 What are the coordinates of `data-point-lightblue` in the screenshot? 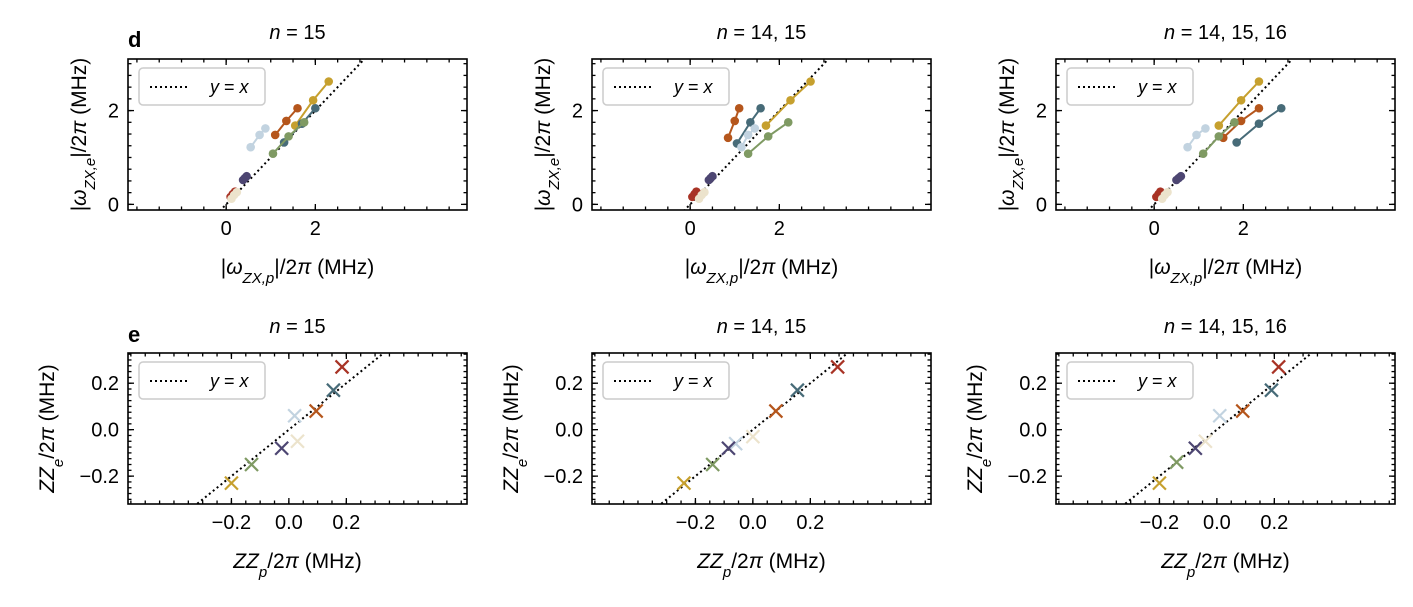 It's located at (1220, 416).